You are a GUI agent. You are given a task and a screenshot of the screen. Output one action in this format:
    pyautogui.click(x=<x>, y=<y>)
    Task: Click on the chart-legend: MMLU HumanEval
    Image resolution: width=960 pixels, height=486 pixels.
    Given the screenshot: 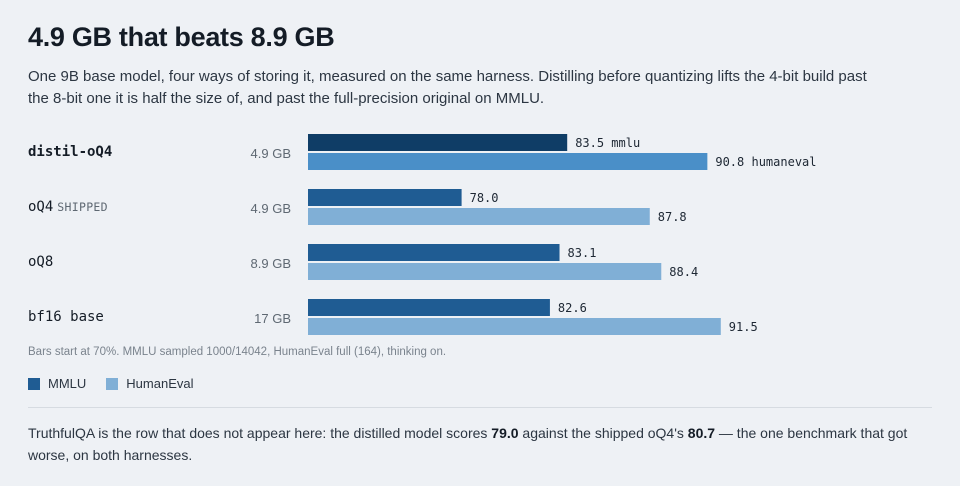 What is the action you would take?
    pyautogui.click(x=120, y=383)
    